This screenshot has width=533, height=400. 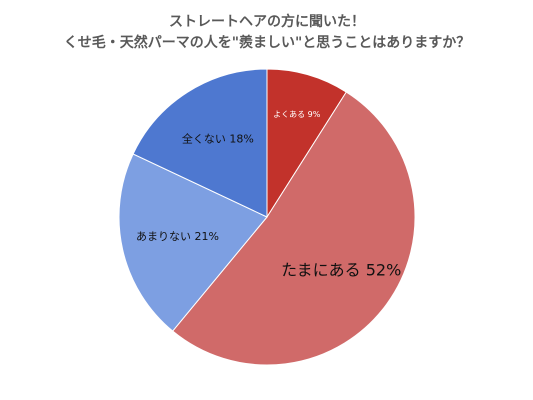 I want to click on slice-label: あまりない 21%, so click(x=177, y=236).